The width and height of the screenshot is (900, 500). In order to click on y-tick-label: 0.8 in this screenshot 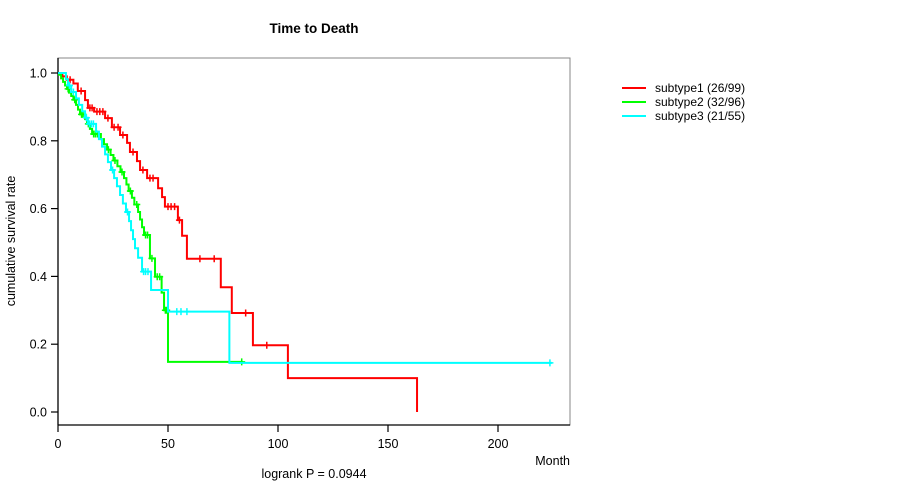, I will do `click(38, 141)`.